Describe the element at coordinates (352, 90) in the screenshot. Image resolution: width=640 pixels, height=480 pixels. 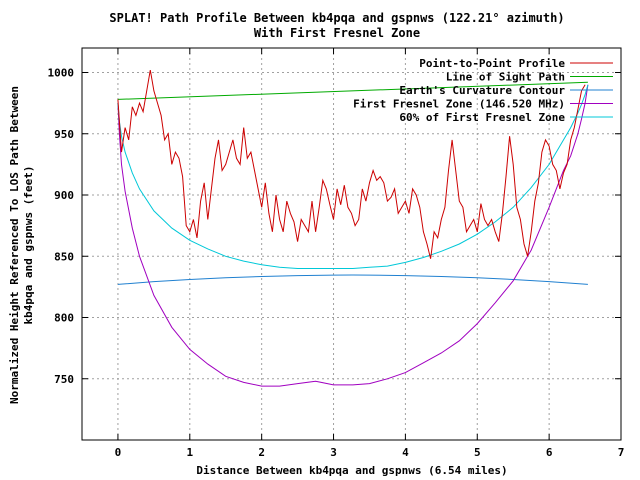
I see `series-line-line-of-sight-path` at that location.